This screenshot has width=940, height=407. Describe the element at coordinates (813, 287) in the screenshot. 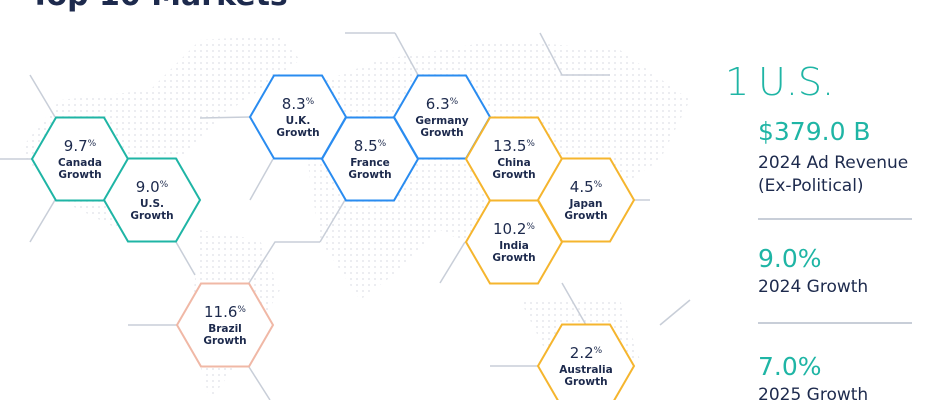

I see `growth-2024-label: 2024 Growth` at that location.